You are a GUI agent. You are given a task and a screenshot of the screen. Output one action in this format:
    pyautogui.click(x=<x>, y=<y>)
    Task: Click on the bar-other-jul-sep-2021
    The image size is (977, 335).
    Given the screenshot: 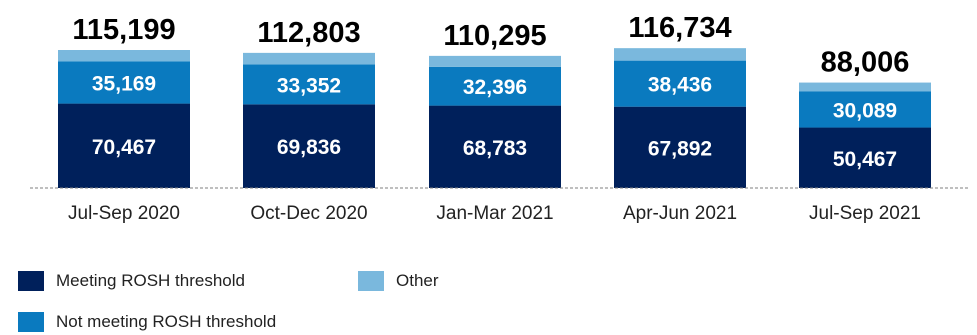 What is the action you would take?
    pyautogui.click(x=865, y=87)
    